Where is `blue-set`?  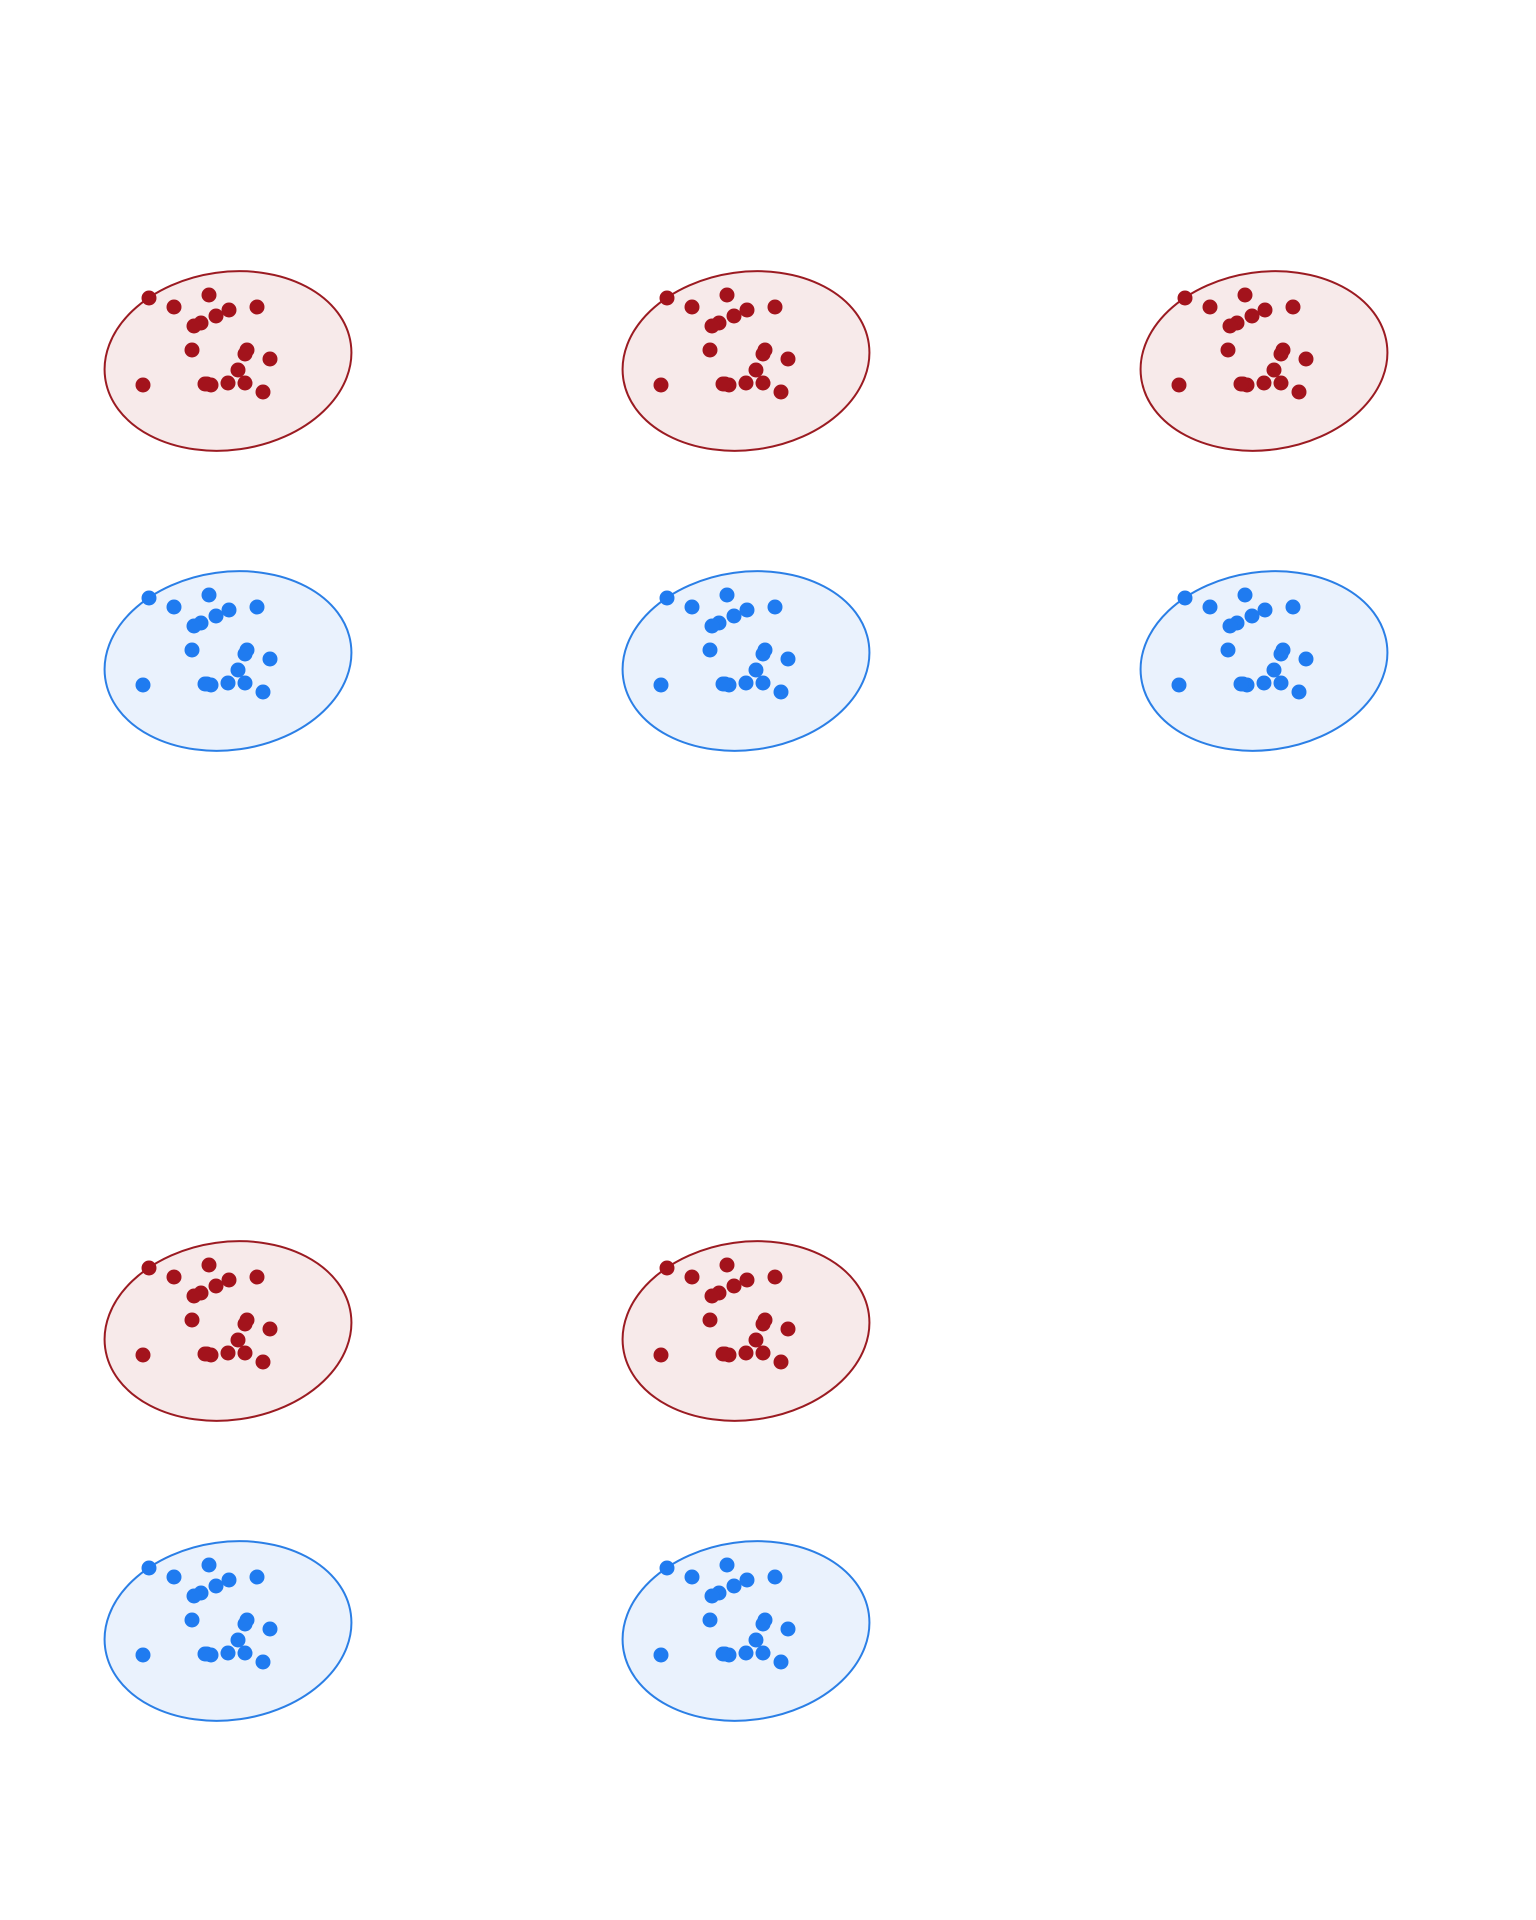
blue-set is located at coordinates (228, 1631).